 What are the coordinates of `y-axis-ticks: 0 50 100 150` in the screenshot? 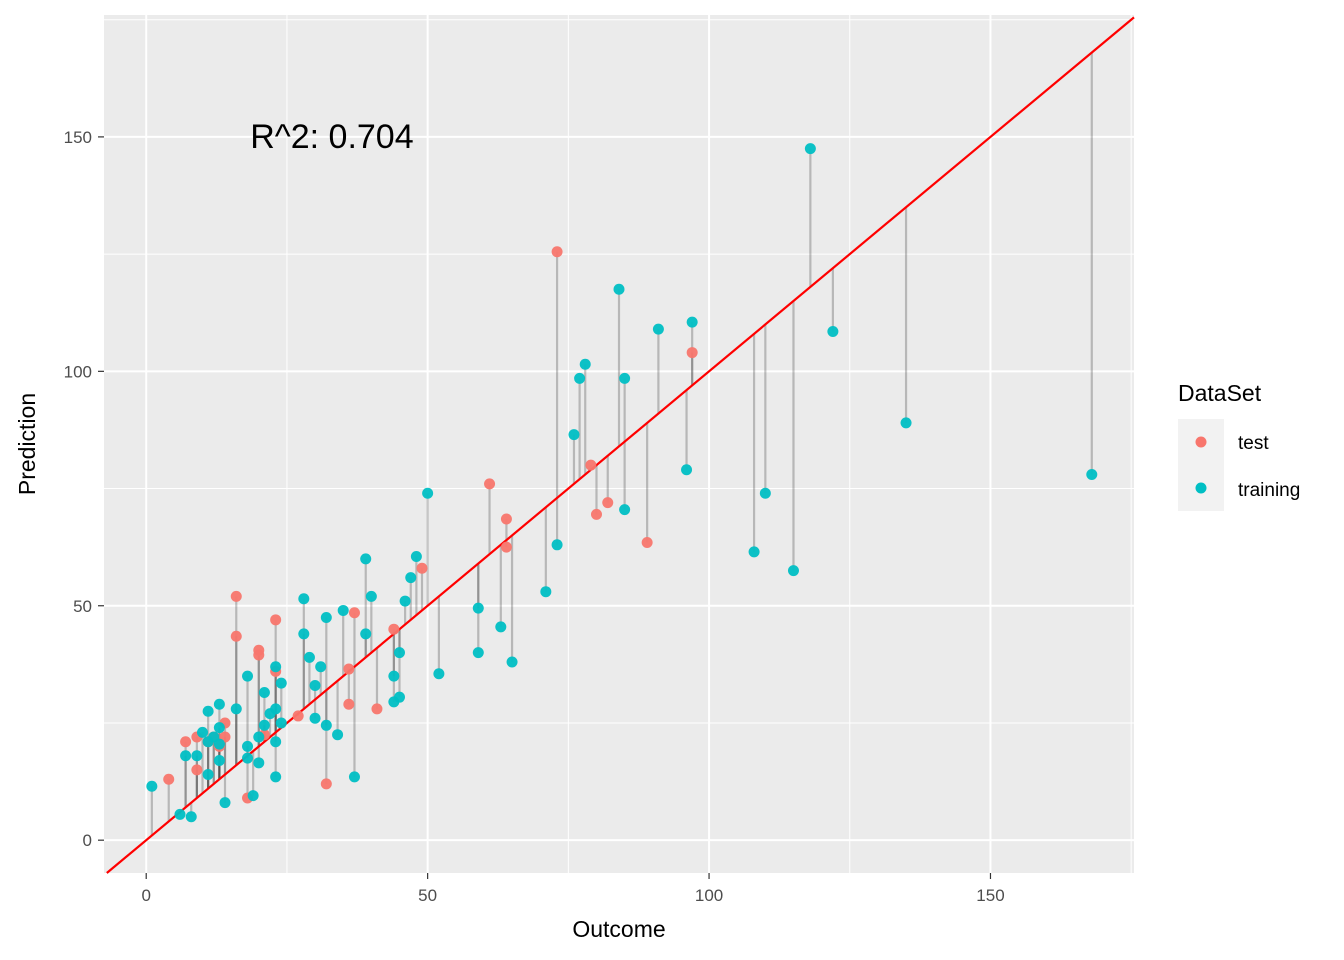 It's located at (84, 489).